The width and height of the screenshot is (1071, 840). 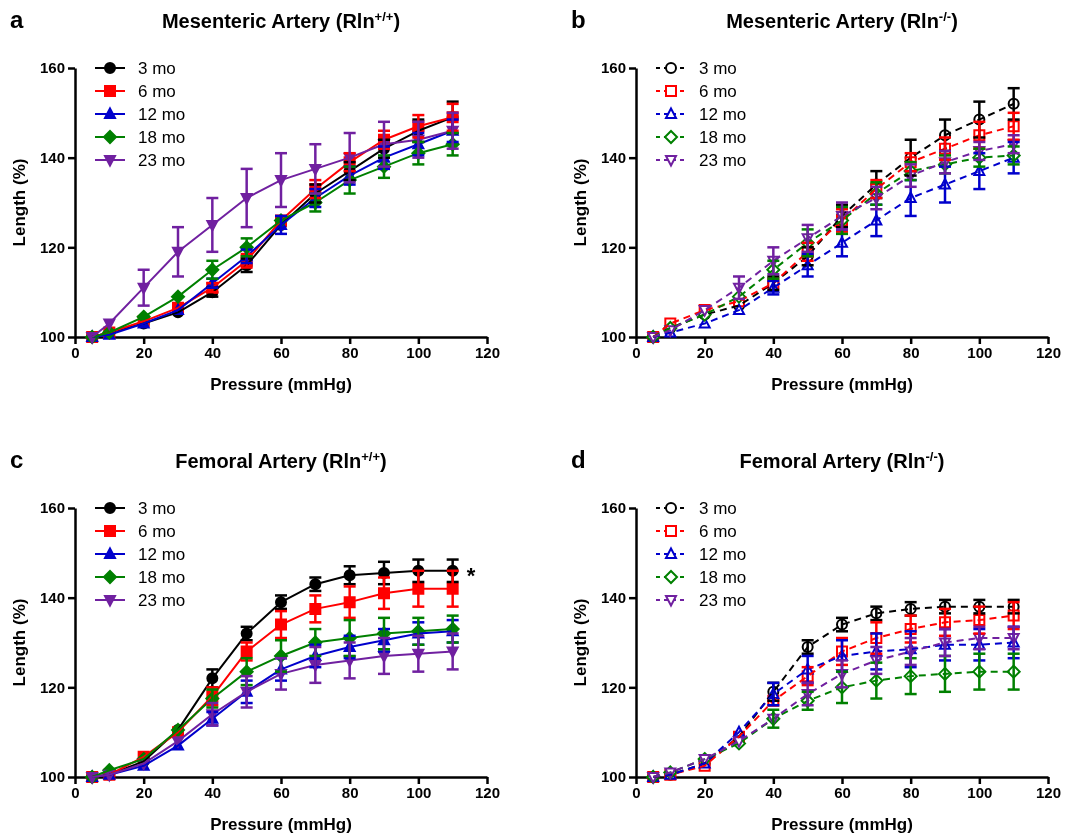 What do you see at coordinates (842, 20) in the screenshot?
I see `chart-title: Mesenteric Artery (Rln$^{-/-}$)` at bounding box center [842, 20].